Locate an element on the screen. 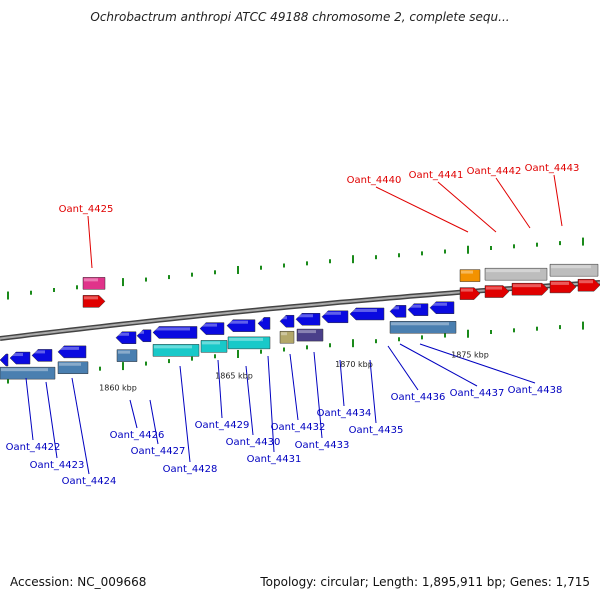 The width and height of the screenshot is (600, 600). gene-label-top: Oant_4425 is located at coordinates (86, 209).